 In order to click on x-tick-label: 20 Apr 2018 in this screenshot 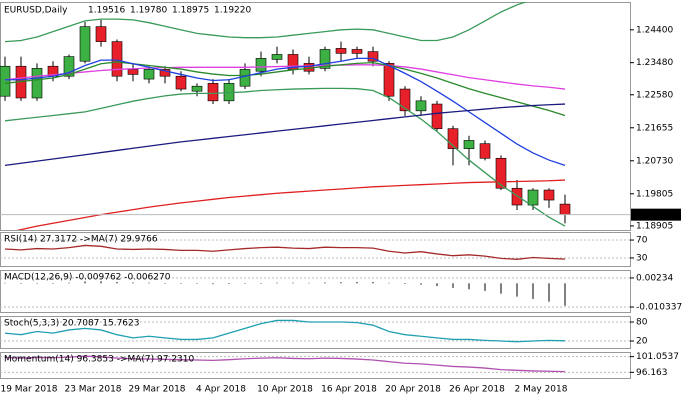, I will do `click(413, 390)`.